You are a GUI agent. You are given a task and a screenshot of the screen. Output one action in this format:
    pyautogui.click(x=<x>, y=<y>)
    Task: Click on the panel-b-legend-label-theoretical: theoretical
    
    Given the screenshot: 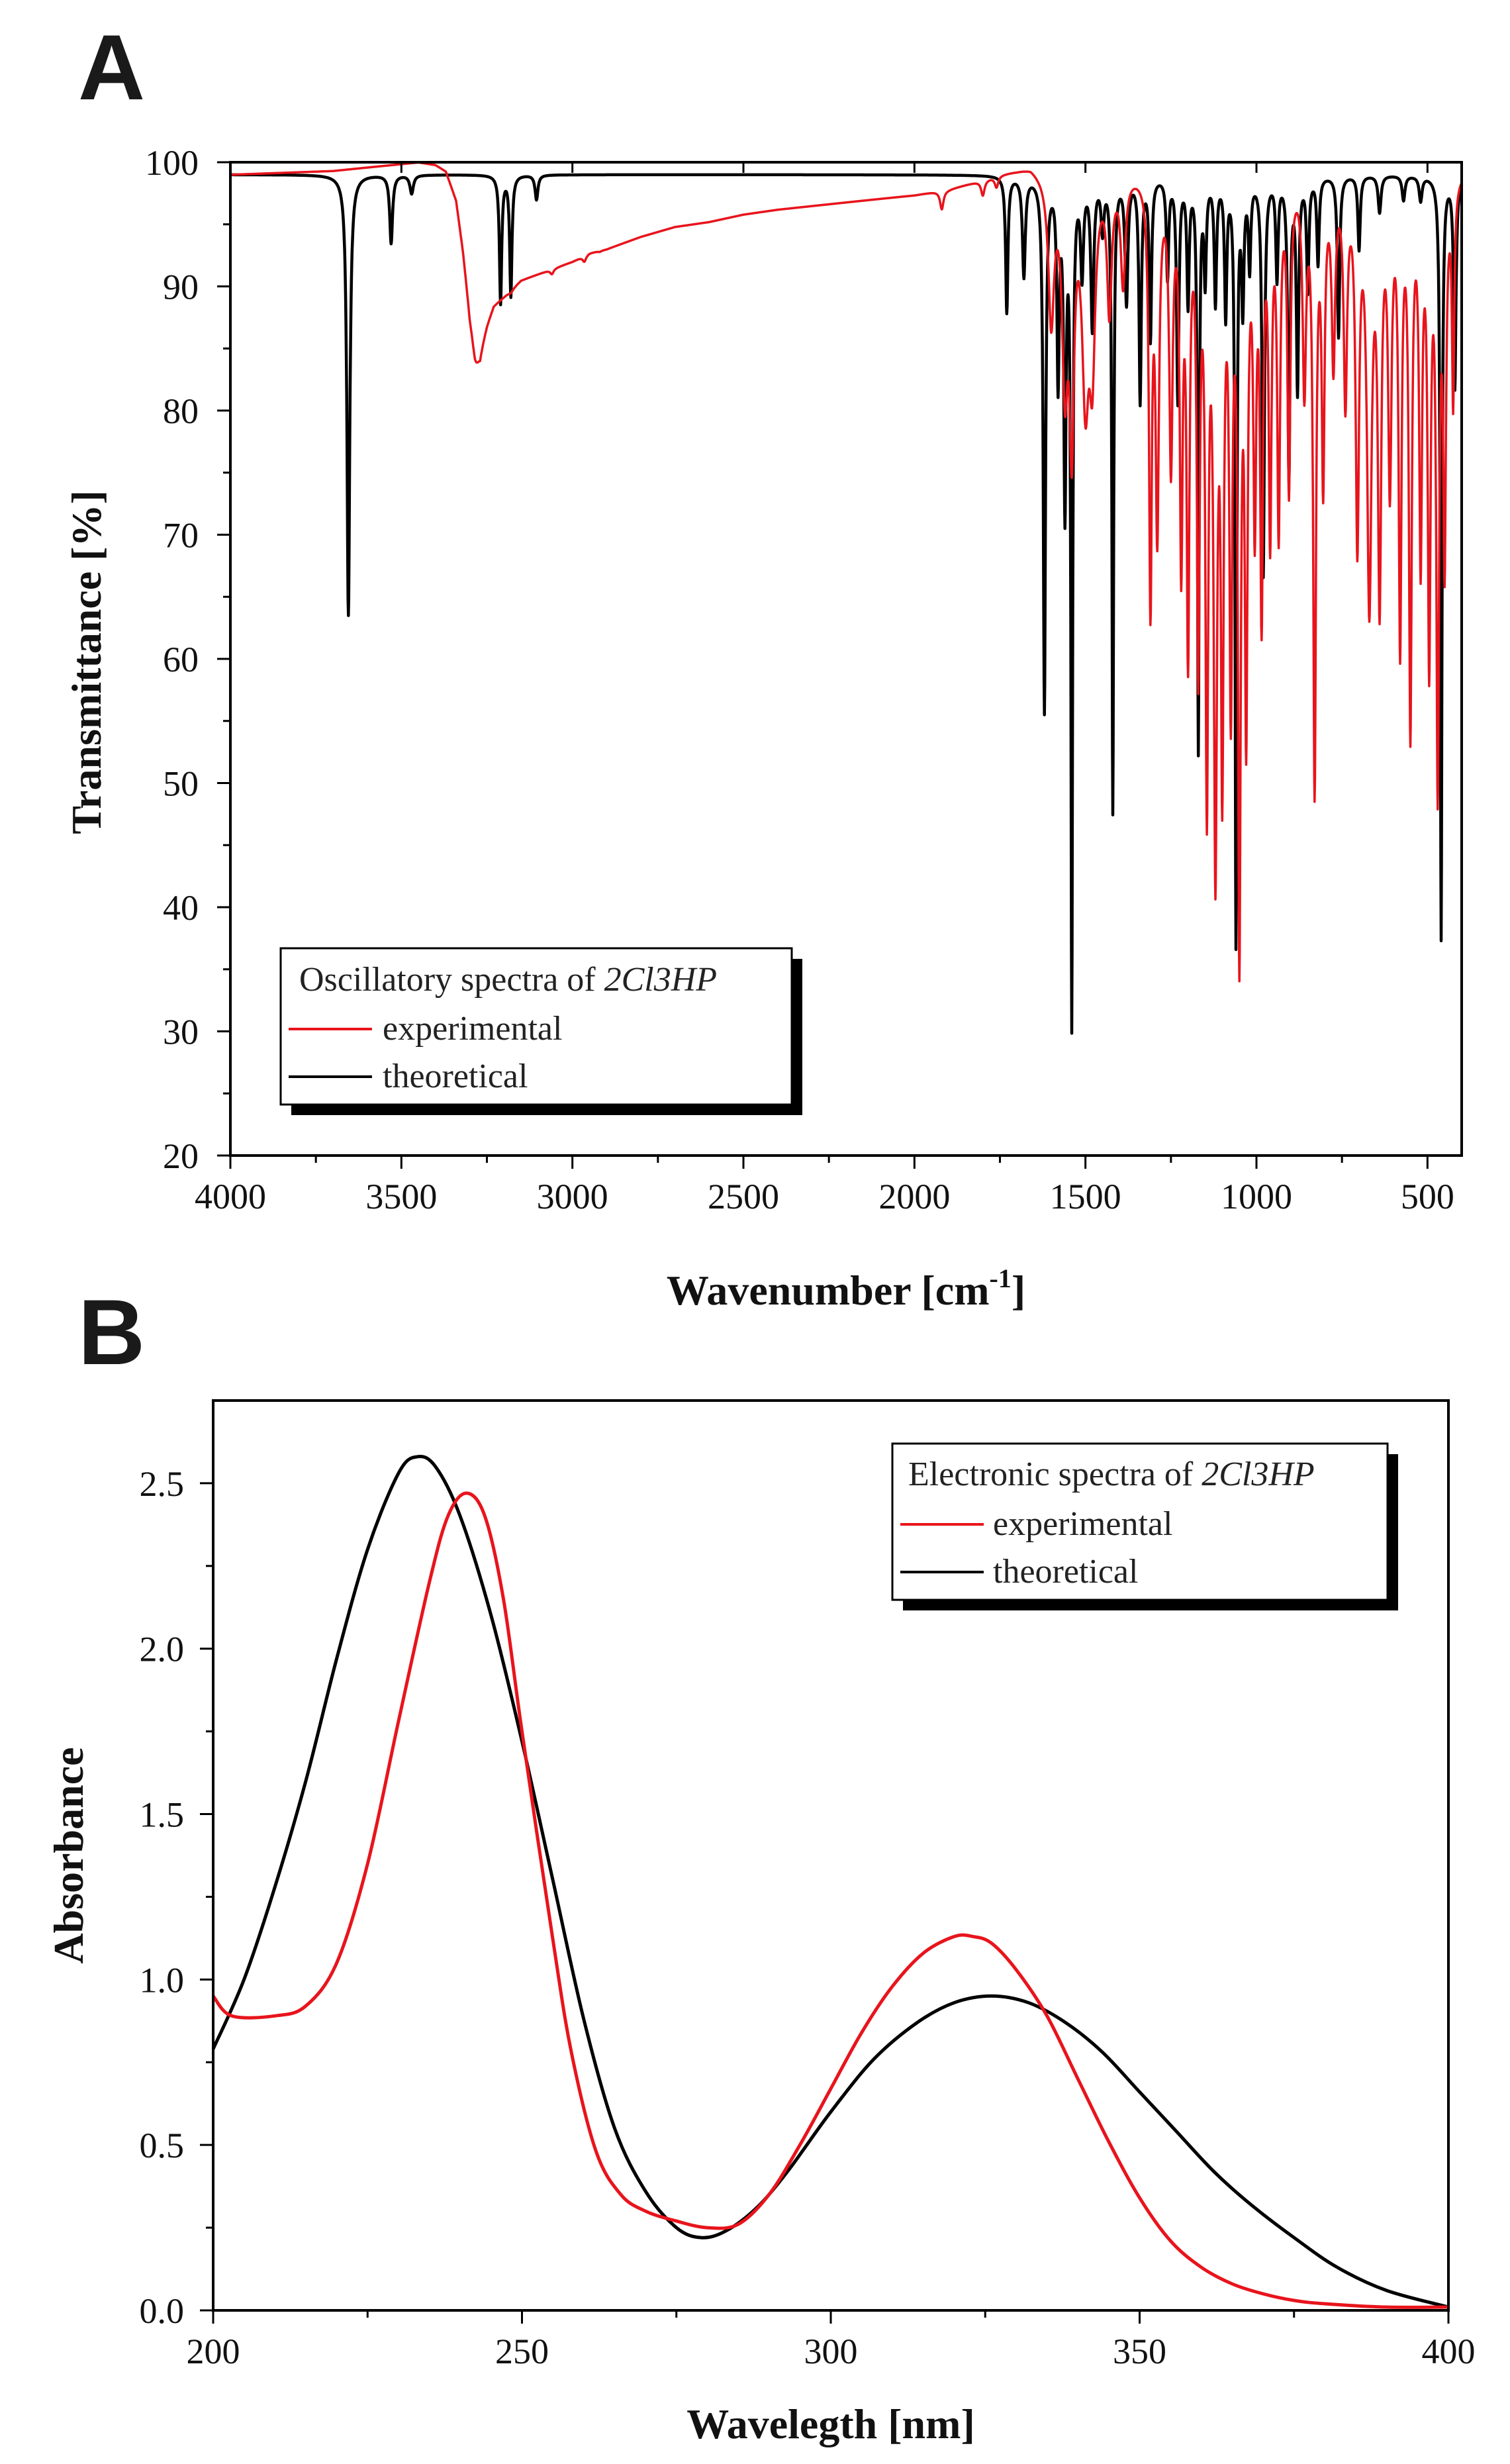 What is the action you would take?
    pyautogui.click(x=1065, y=1572)
    